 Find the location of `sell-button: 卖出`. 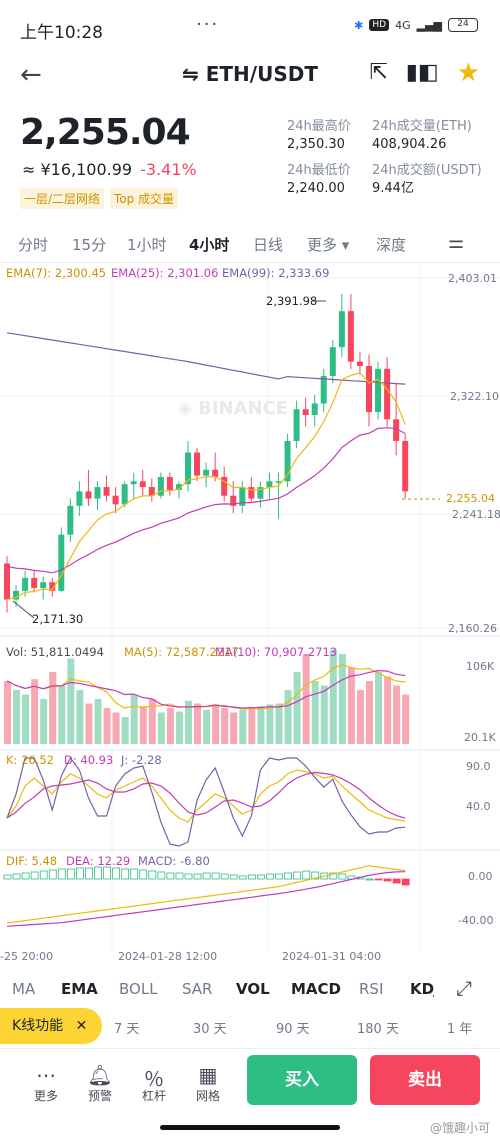

sell-button: 卖出 is located at coordinates (425, 1080).